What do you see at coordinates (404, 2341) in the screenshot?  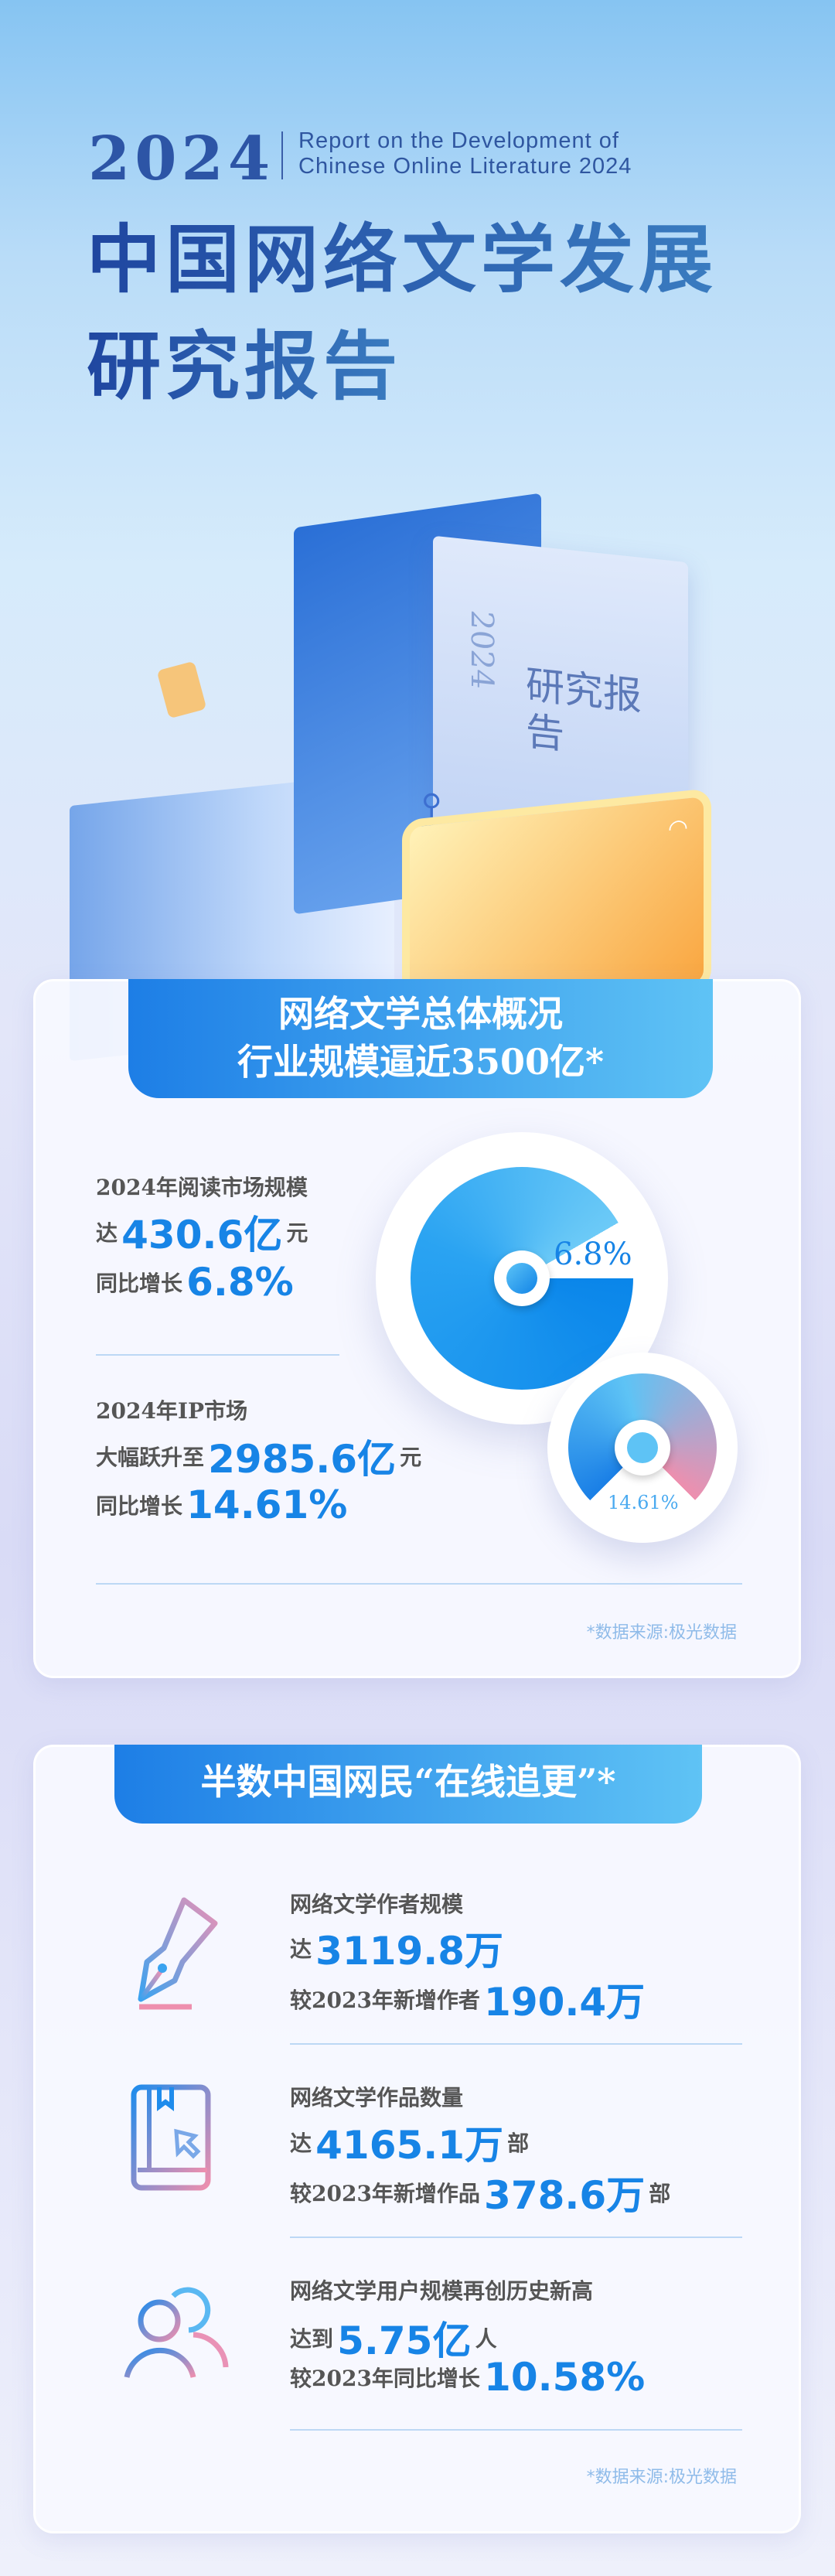 I see `users-value: 5.75亿` at bounding box center [404, 2341].